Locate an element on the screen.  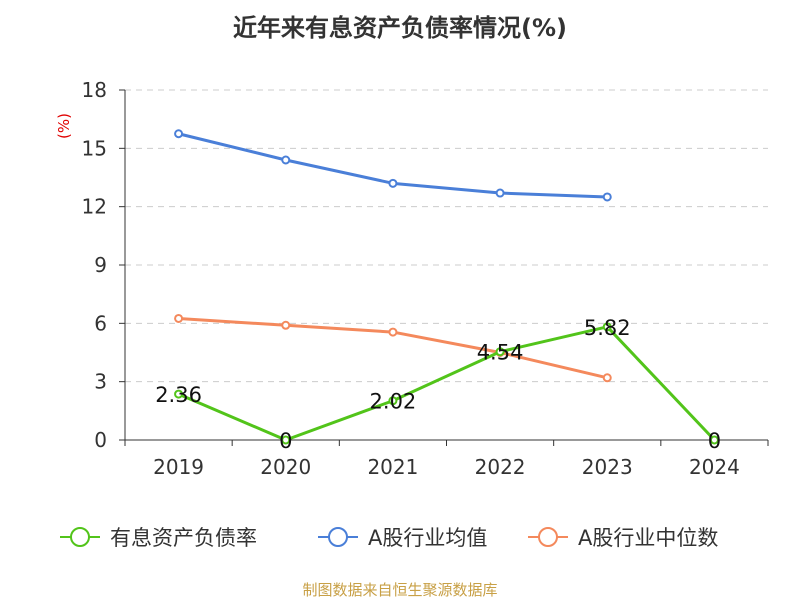
y-tick-label: 0 is located at coordinates (100, 440).